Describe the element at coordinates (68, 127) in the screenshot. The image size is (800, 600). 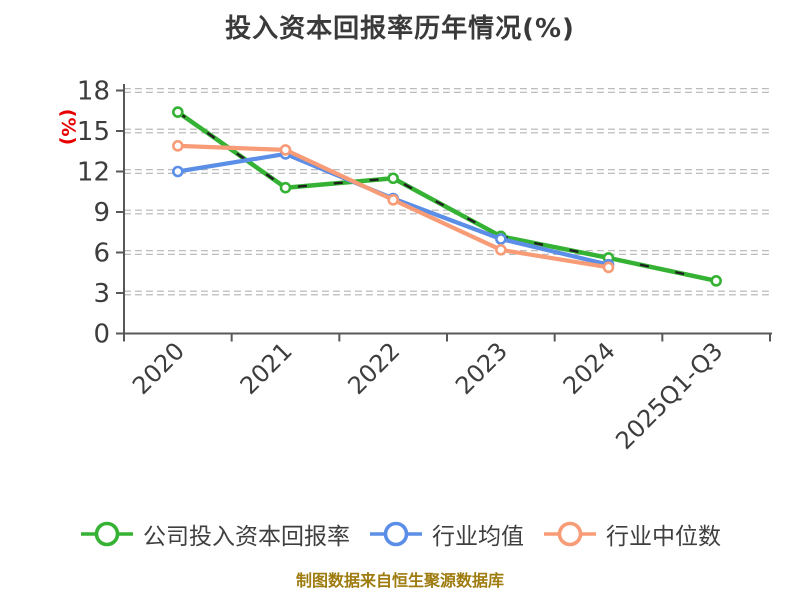
I see `y-axis-unit-label: (%)` at that location.